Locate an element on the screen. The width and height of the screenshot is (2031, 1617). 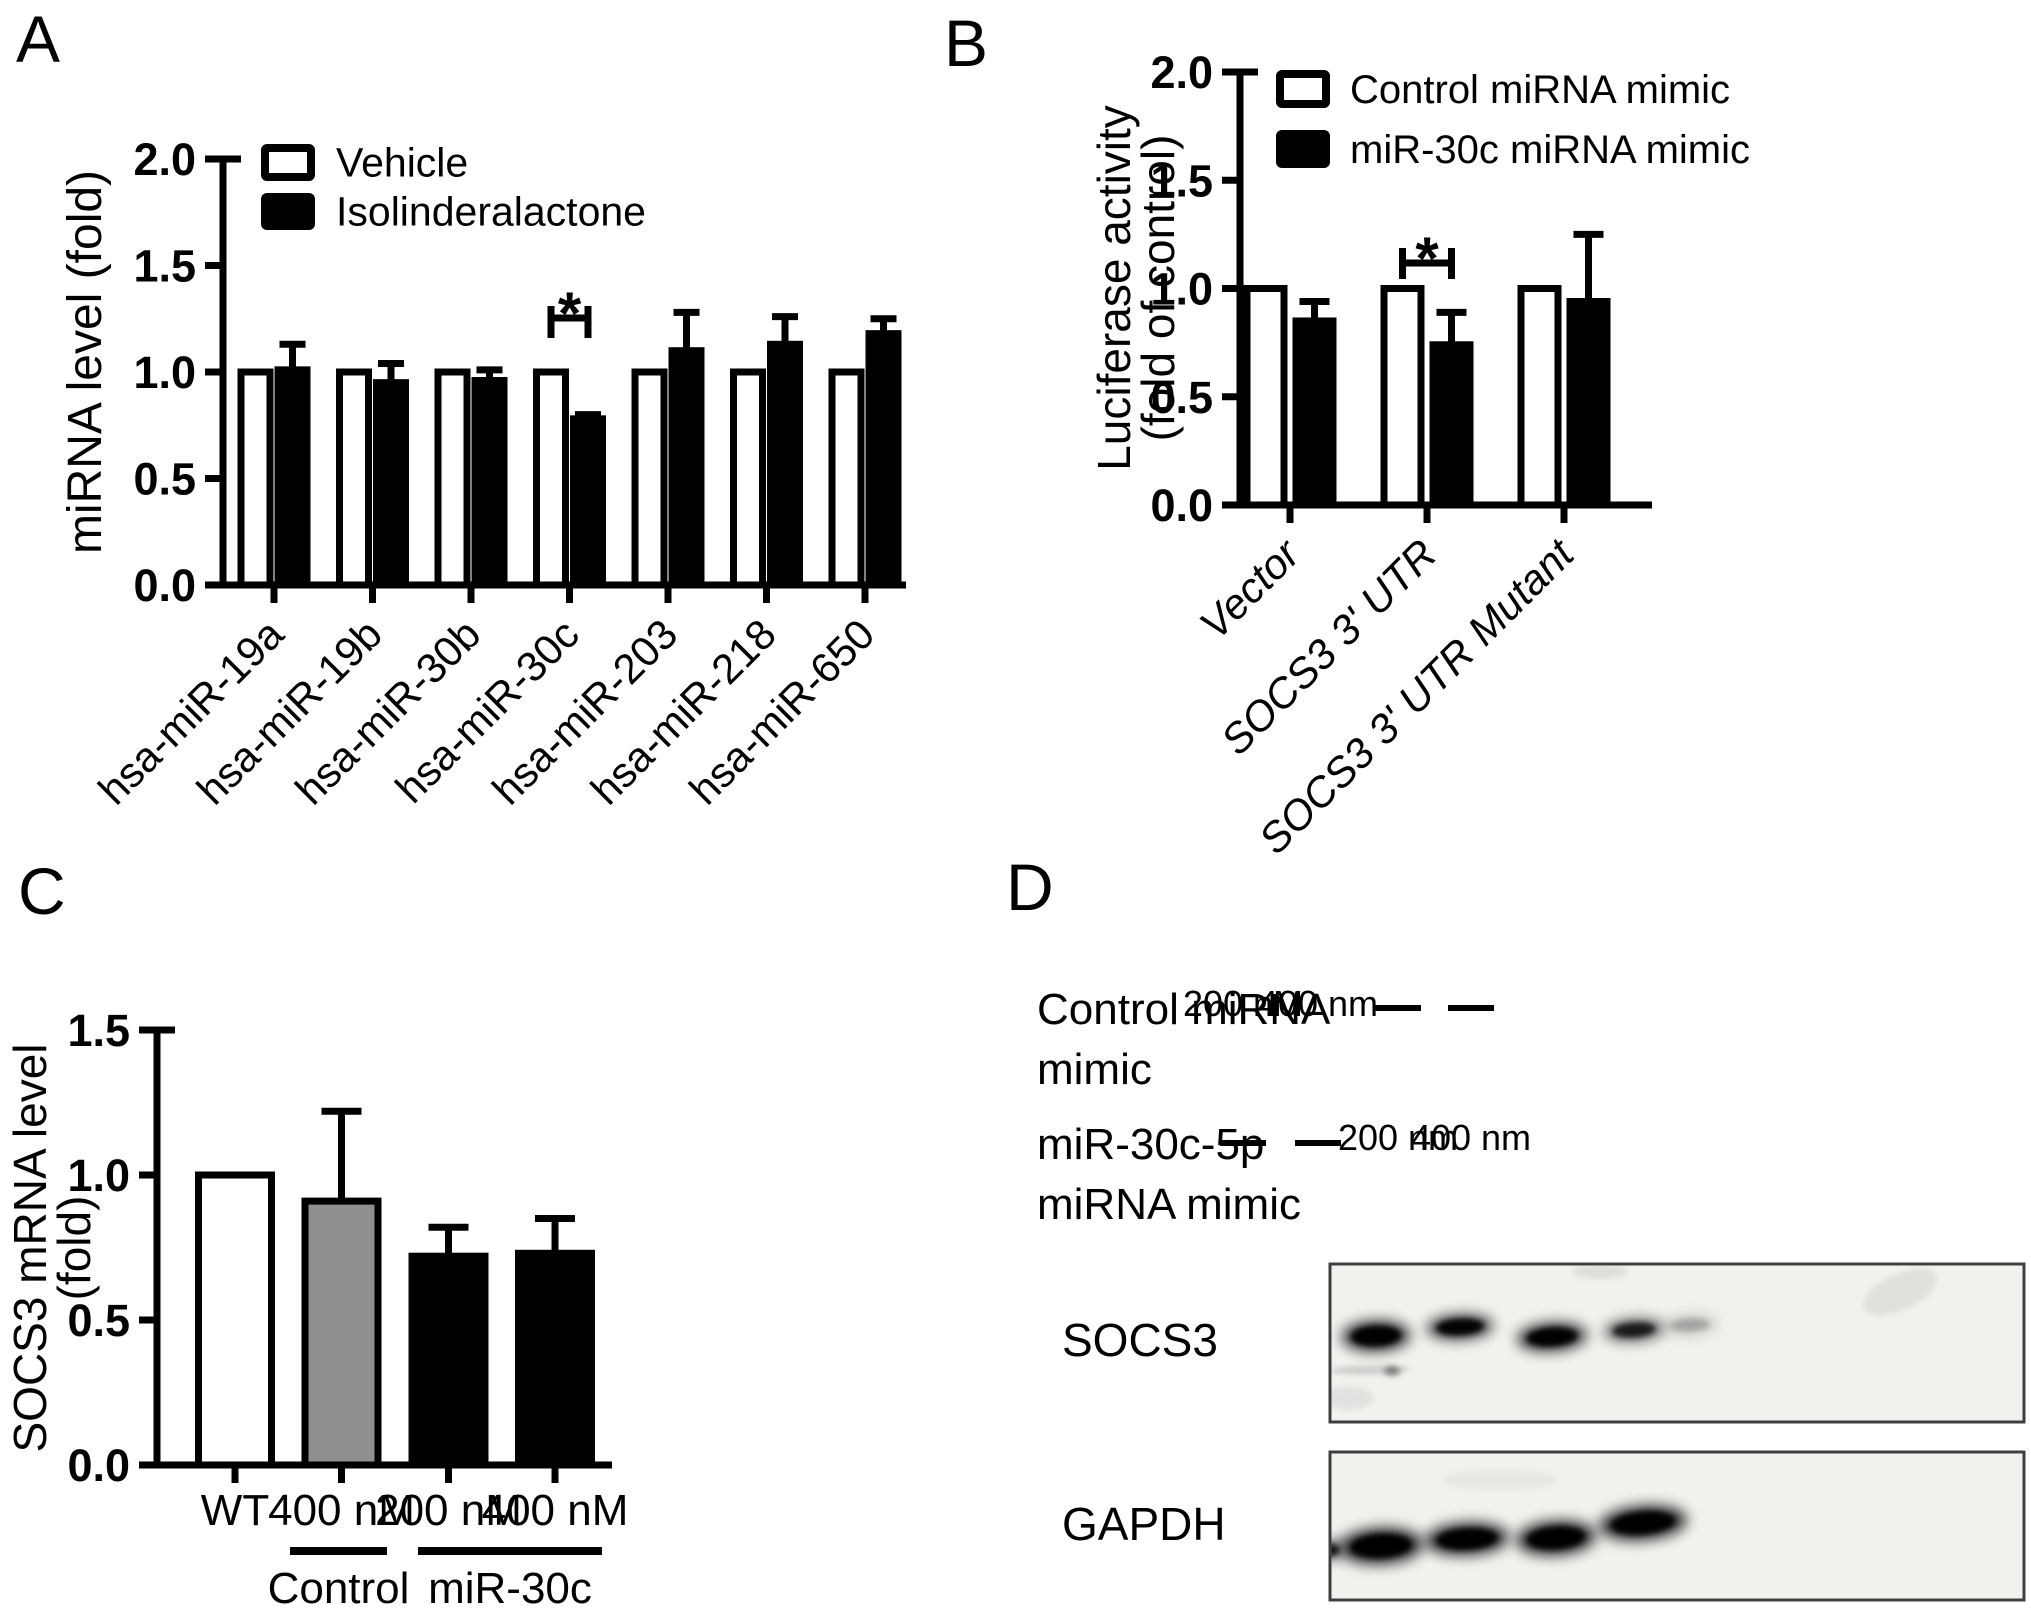
panel-c-letter: C is located at coordinates (42, 891).